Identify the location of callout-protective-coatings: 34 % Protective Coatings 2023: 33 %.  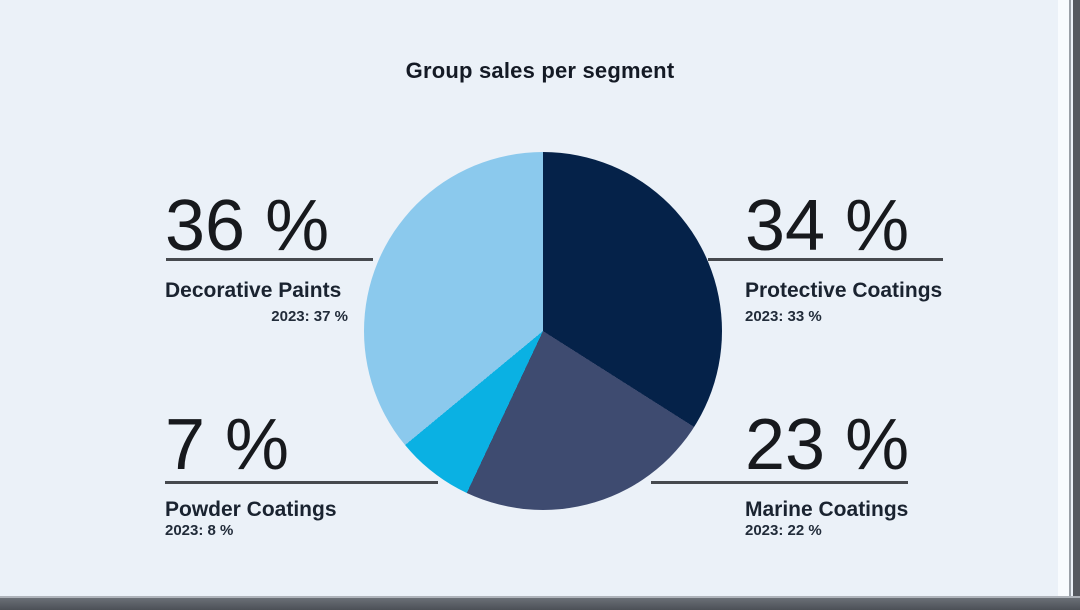
(851, 258).